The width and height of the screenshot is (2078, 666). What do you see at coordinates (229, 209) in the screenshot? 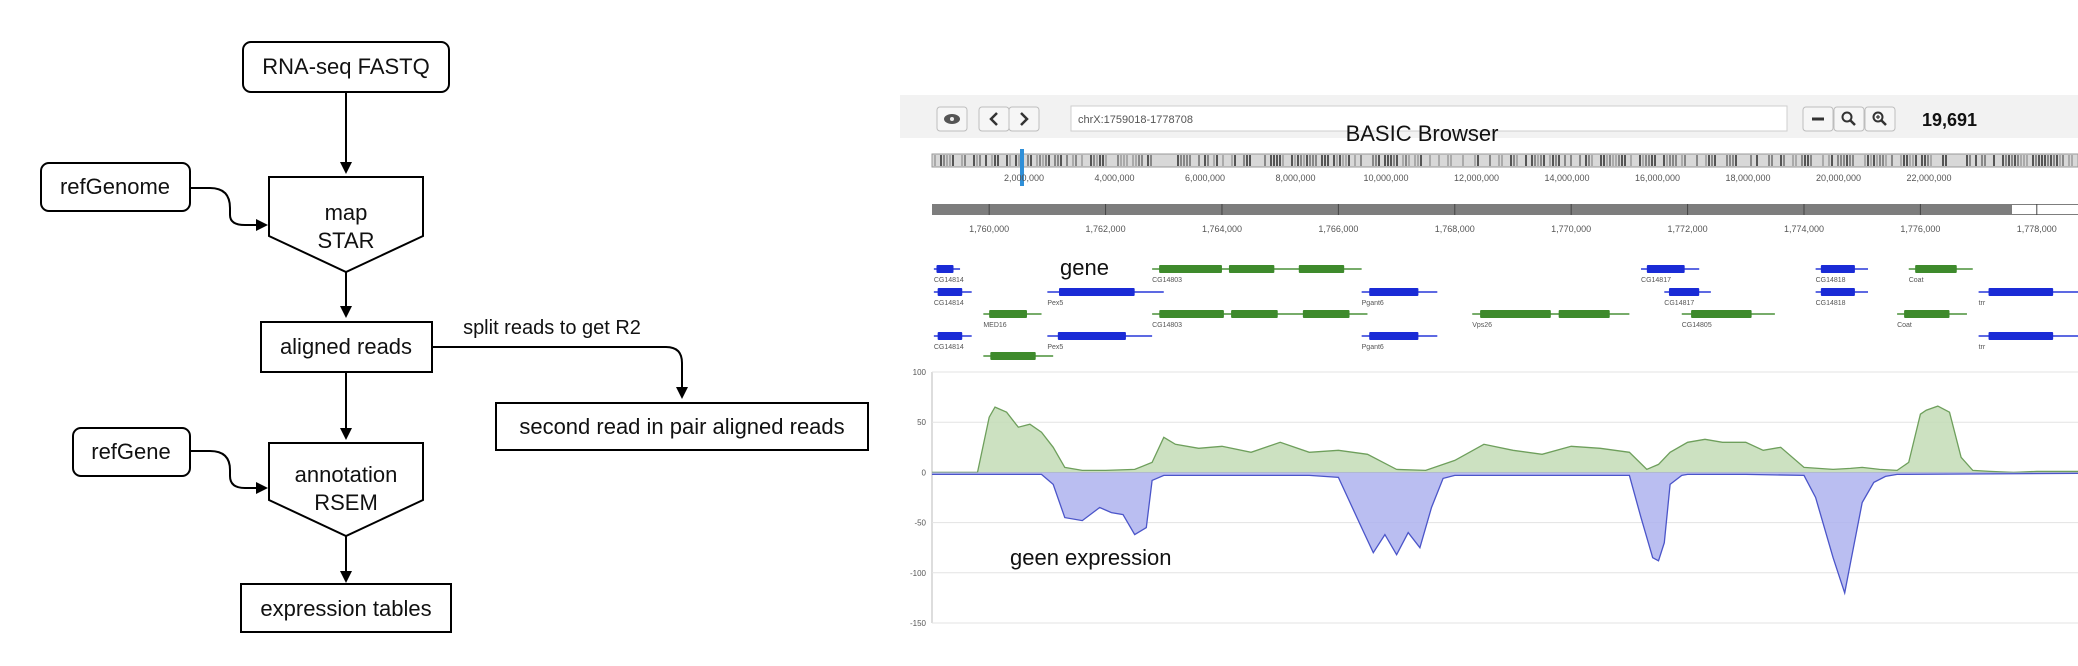
I see `edge-refgenome-to-map` at bounding box center [229, 209].